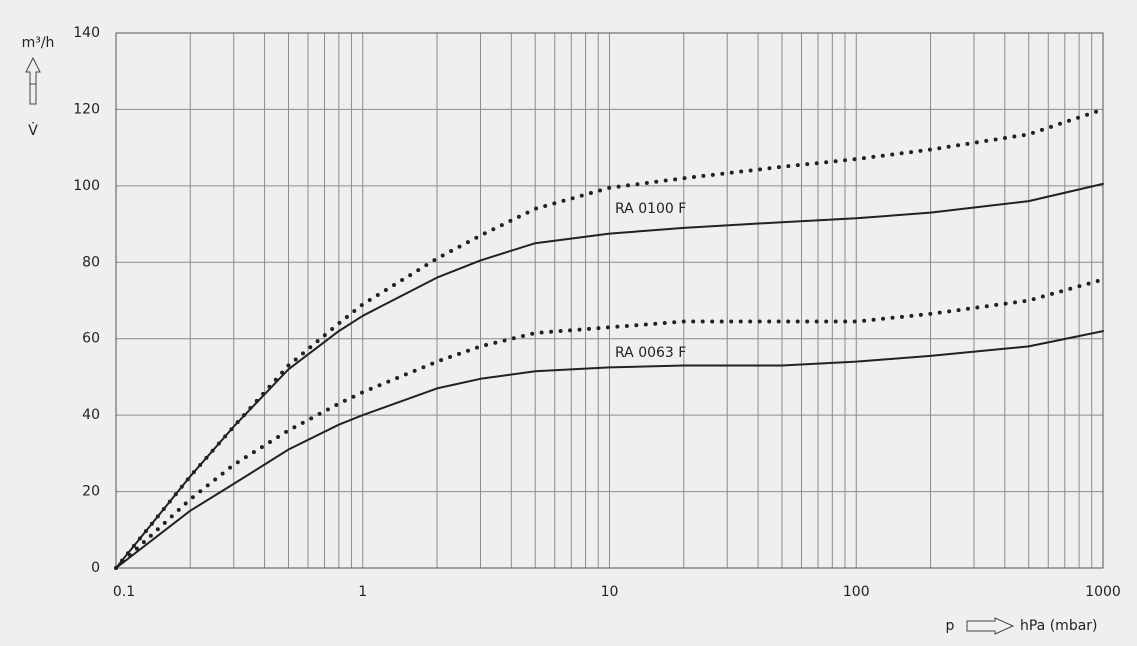  What do you see at coordinates (86, 33) in the screenshot?
I see `y-tick-label: 140` at bounding box center [86, 33].